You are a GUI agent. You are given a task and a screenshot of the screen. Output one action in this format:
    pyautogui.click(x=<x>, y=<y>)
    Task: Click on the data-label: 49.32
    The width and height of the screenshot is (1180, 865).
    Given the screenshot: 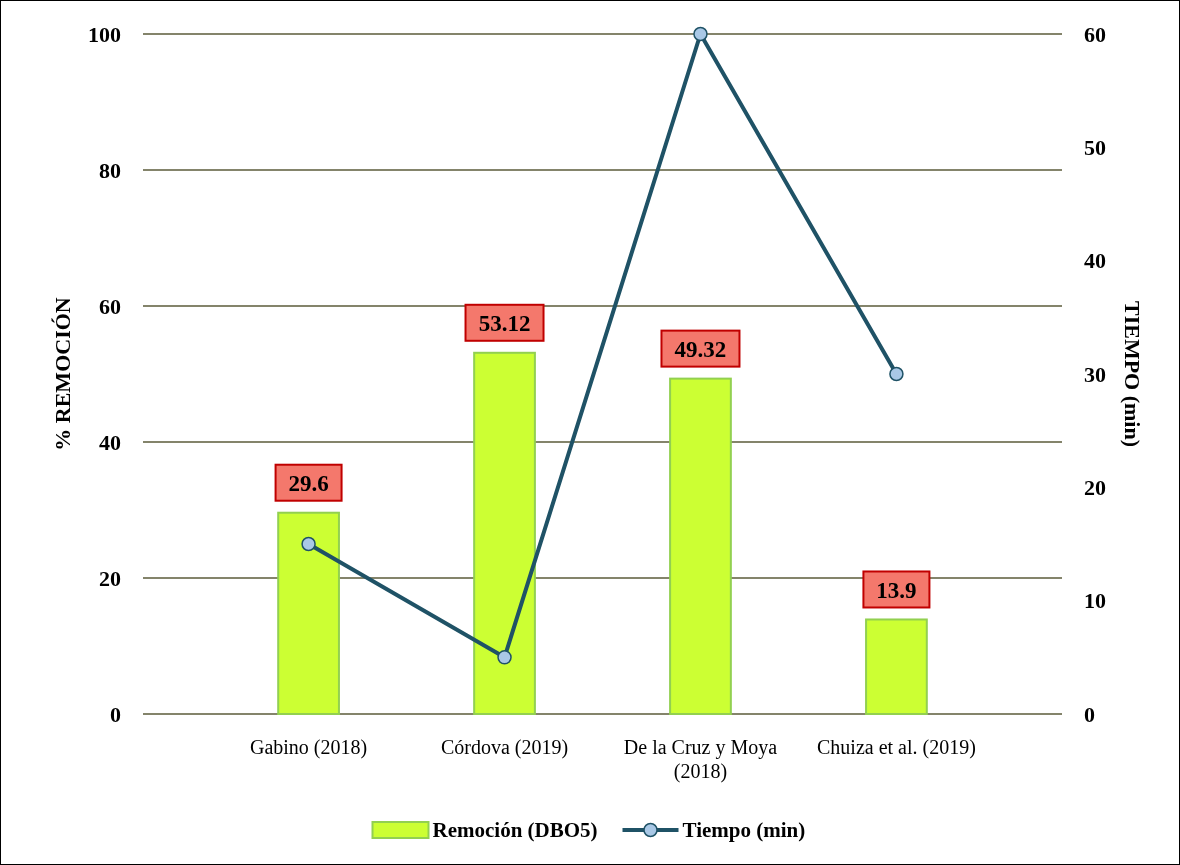 What is the action you would take?
    pyautogui.click(x=700, y=349)
    